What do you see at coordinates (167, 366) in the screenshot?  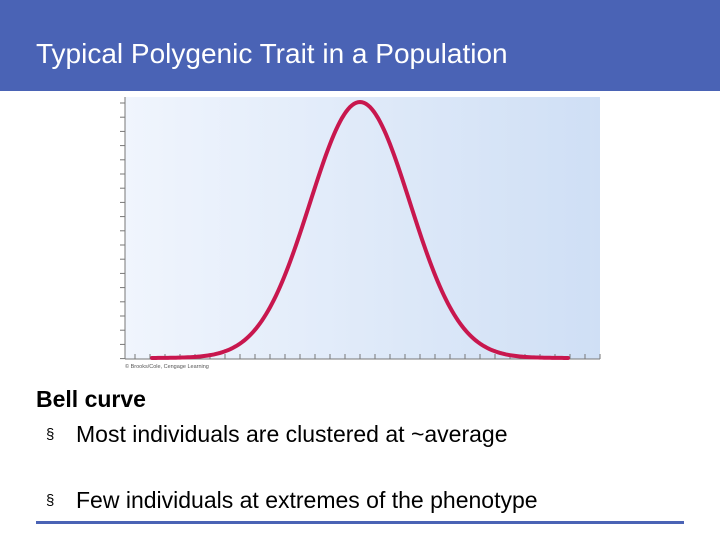 I see `image-credit: © Brooks/Cole, Cengage Learning` at bounding box center [167, 366].